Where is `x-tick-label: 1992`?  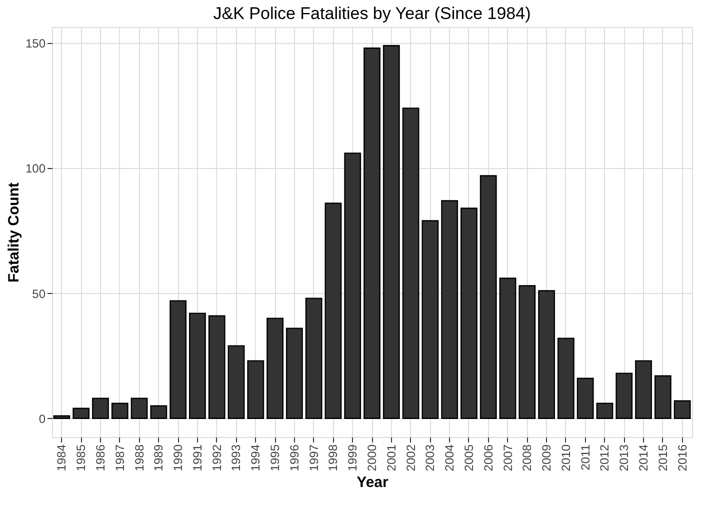
x-tick-label: 1992 is located at coordinates (217, 458).